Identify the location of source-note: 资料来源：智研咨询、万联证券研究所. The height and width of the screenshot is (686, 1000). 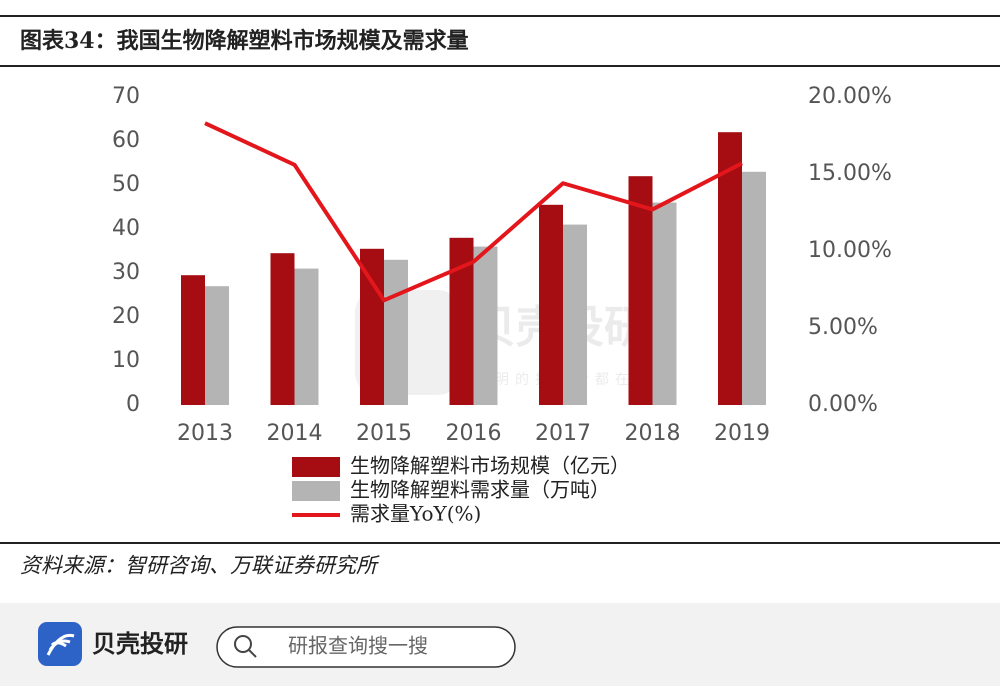
(200, 566).